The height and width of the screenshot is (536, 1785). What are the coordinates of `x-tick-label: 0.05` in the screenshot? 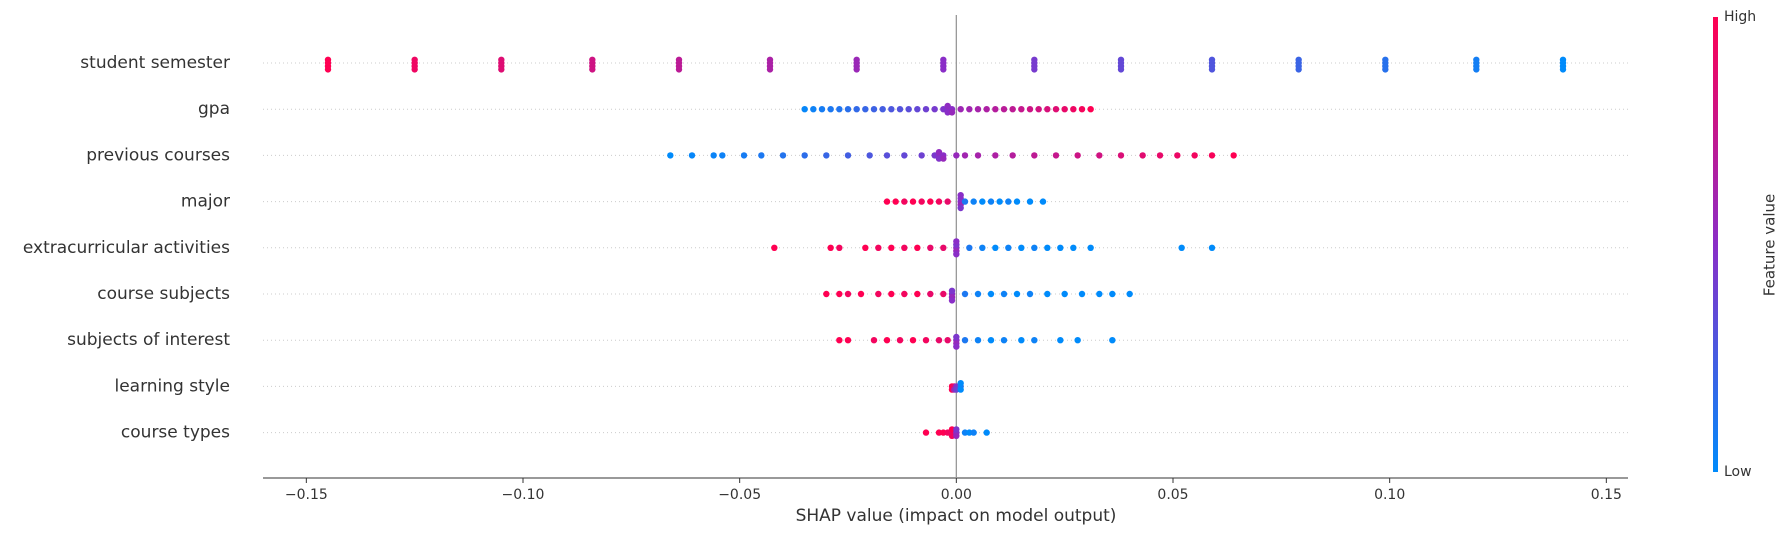 It's located at (1172, 495).